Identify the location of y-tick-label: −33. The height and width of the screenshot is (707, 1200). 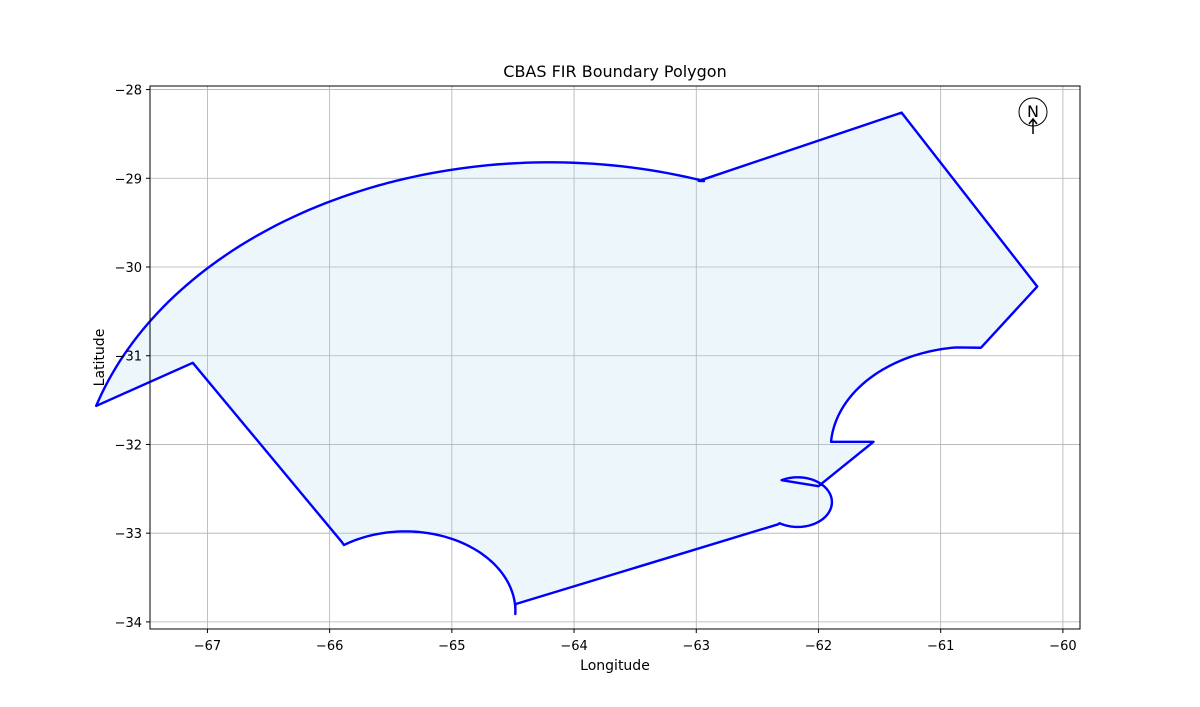
(128, 534).